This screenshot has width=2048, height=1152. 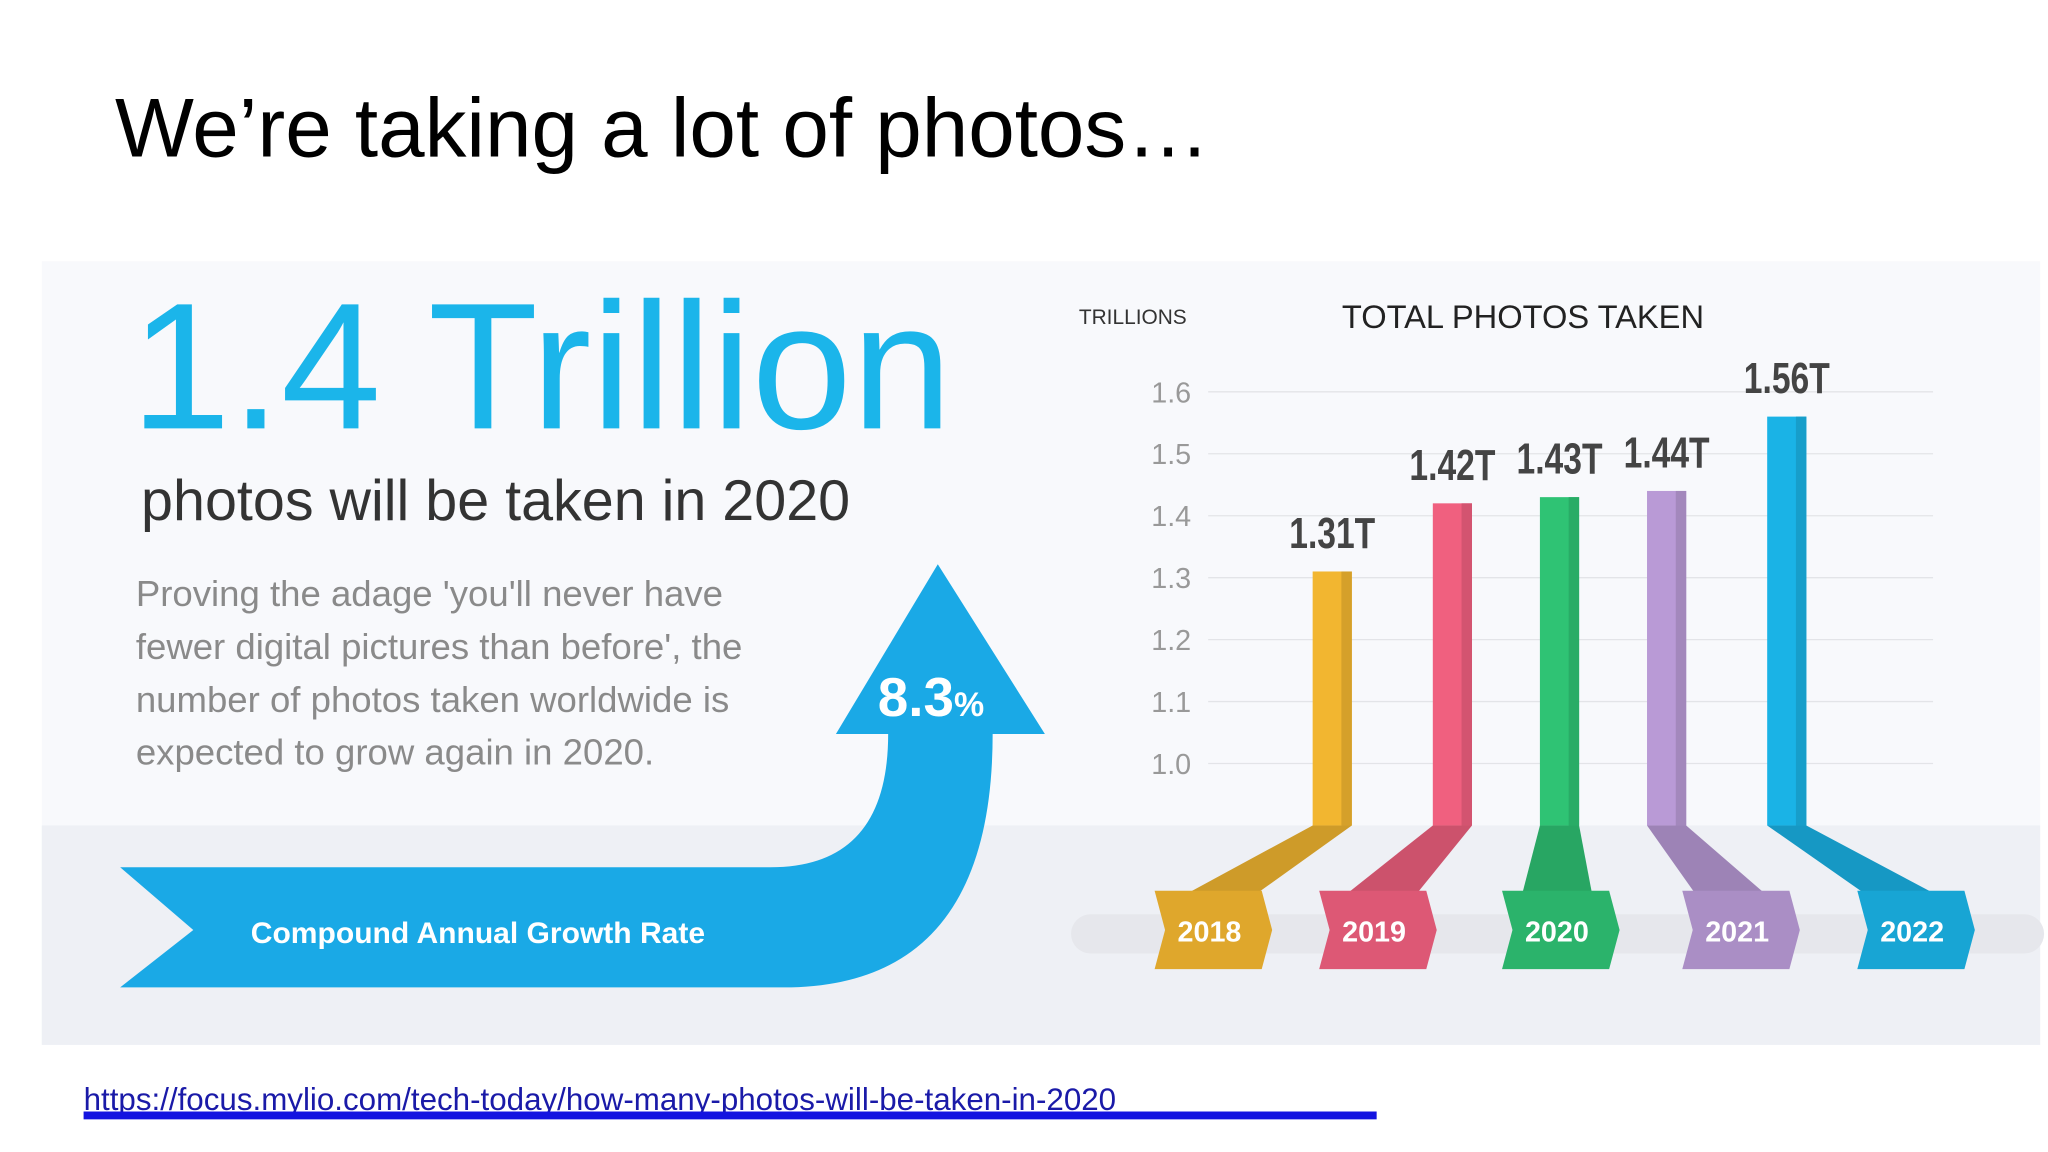 What do you see at coordinates (1452, 466) in the screenshot?
I see `value-label: 1.42T` at bounding box center [1452, 466].